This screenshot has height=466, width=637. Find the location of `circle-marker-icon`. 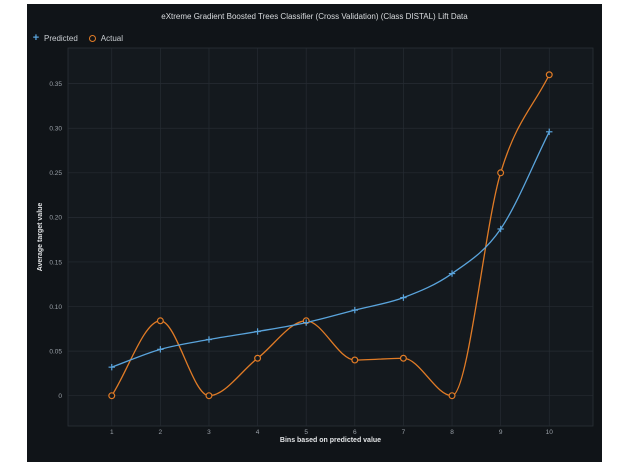

circle-marker-icon is located at coordinates (92, 38).